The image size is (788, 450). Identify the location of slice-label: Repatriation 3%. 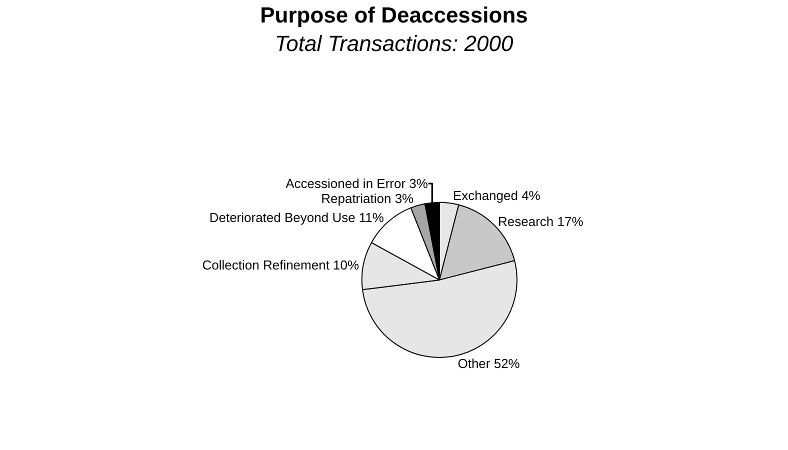
(367, 198).